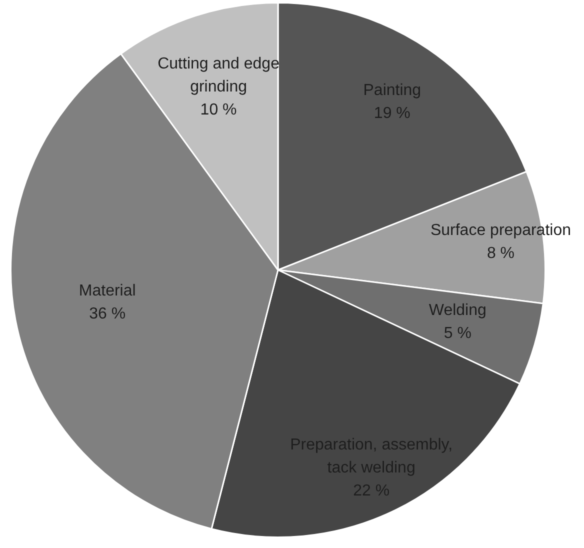  Describe the element at coordinates (218, 109) in the screenshot. I see `data-label: 10 %` at that location.